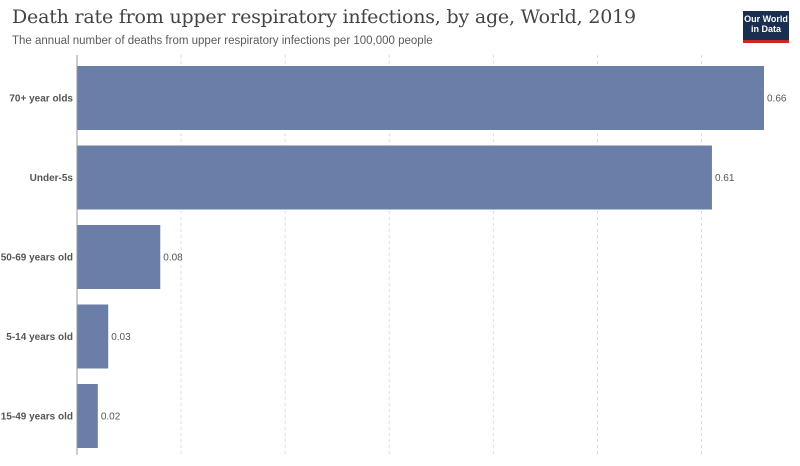  I want to click on value-label: 0.08, so click(173, 258).